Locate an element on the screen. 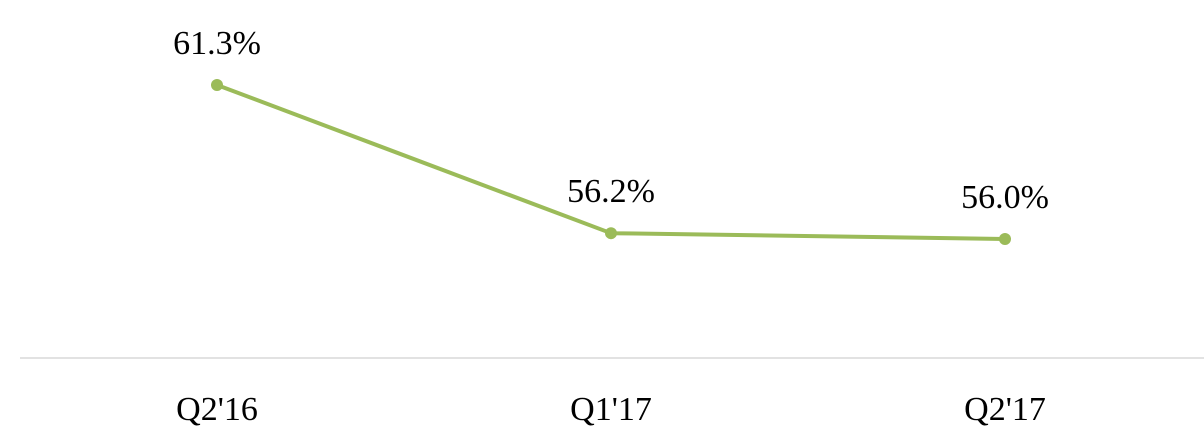  data-label: 56.2% is located at coordinates (611, 191).